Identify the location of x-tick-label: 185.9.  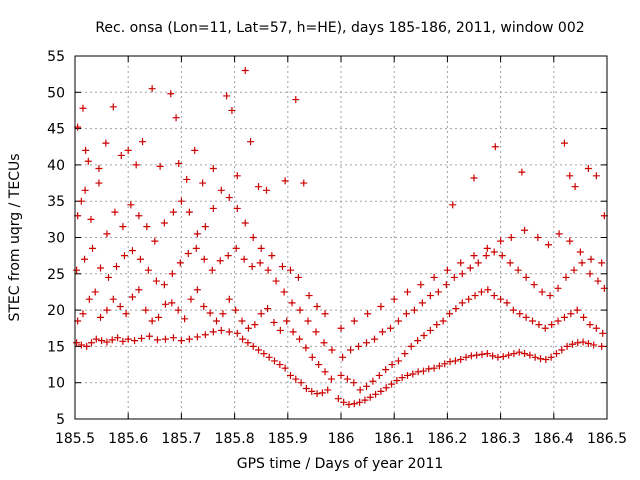
(288, 439).